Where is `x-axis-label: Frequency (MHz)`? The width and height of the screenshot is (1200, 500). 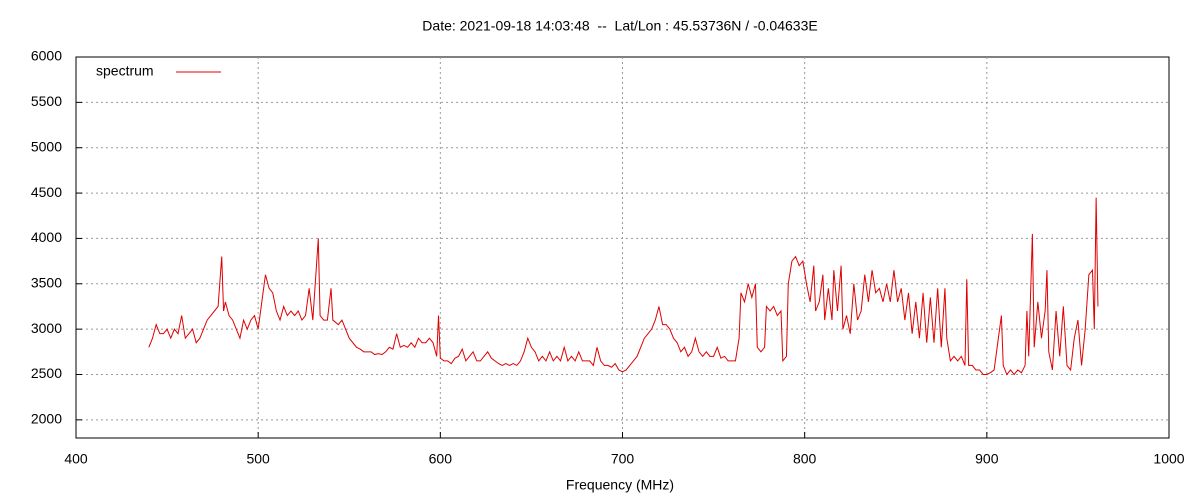
x-axis-label: Frequency (MHz) is located at coordinates (620, 485).